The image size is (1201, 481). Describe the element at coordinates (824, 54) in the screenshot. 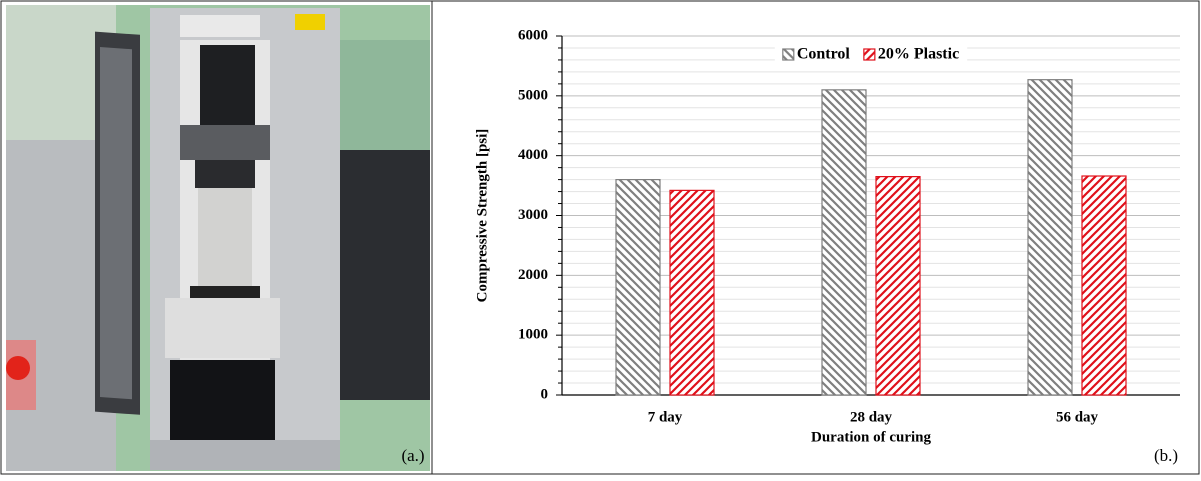

I see `legend-label: Control` at that location.